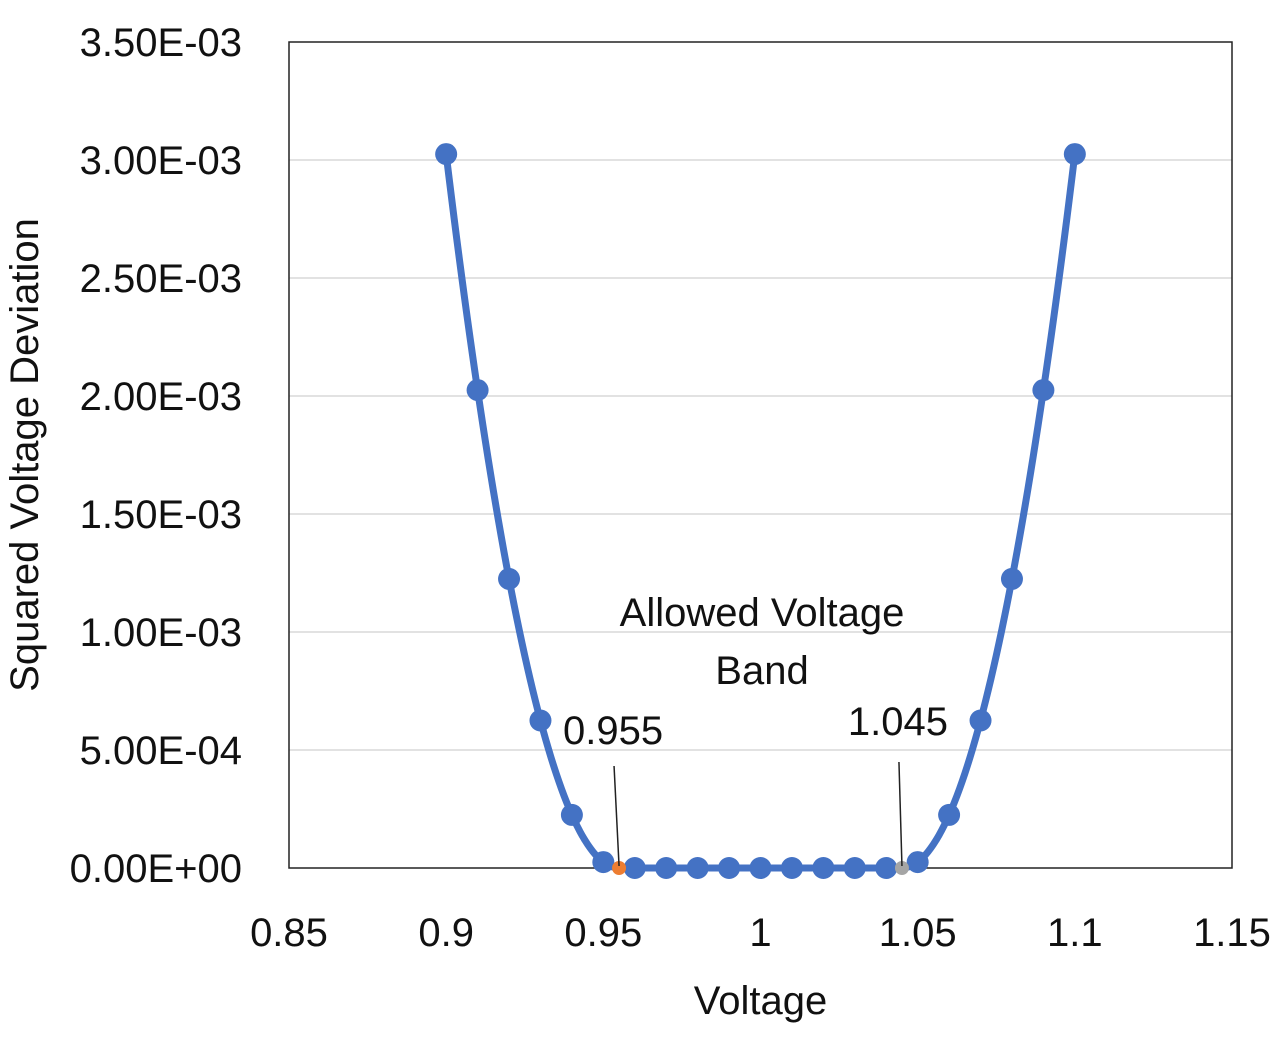 The width and height of the screenshot is (1282, 1041). Describe the element at coordinates (755, 729) in the screenshot. I see `annotations: 0.955 1.045 Allowed Voltage Band` at that location.